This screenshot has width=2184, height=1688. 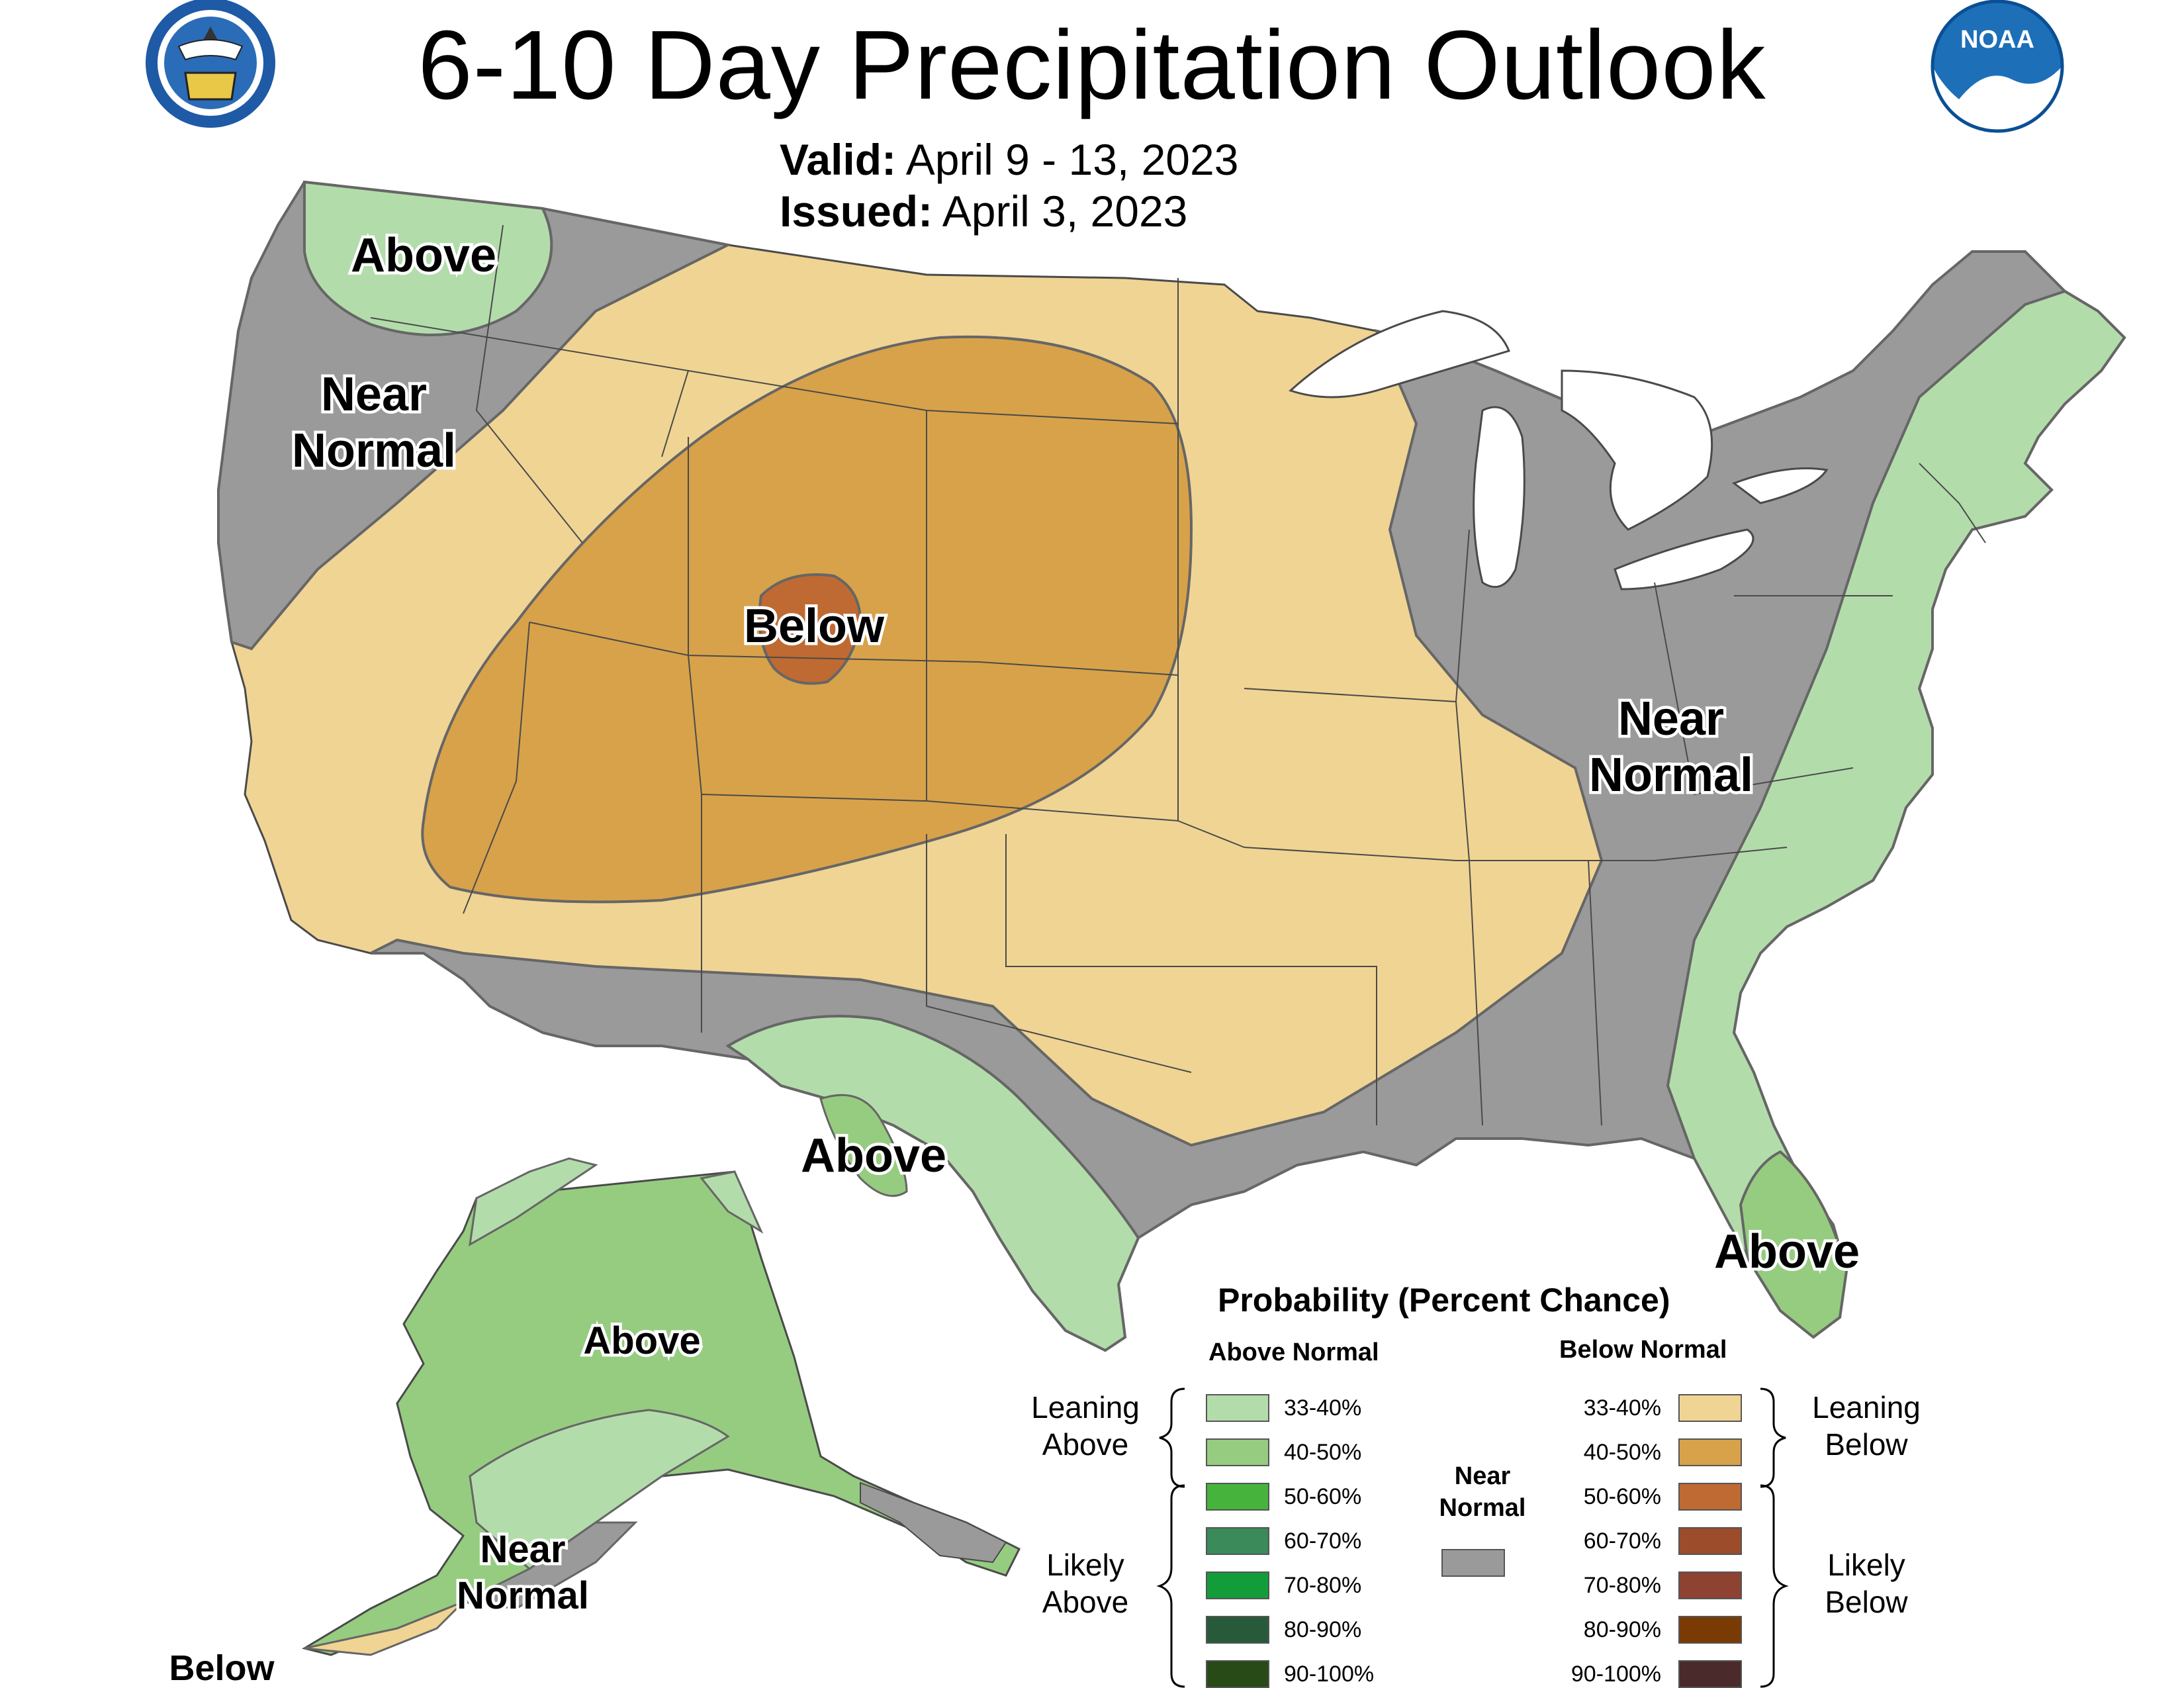 What do you see at coordinates (210, 64) in the screenshot?
I see `commerce-seal-icon` at bounding box center [210, 64].